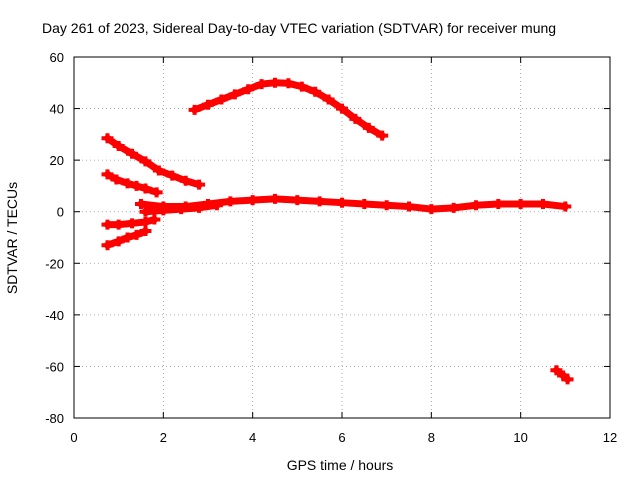 The image size is (640, 480). Describe the element at coordinates (57, 109) in the screenshot. I see `y-tick-label: 40` at that location.